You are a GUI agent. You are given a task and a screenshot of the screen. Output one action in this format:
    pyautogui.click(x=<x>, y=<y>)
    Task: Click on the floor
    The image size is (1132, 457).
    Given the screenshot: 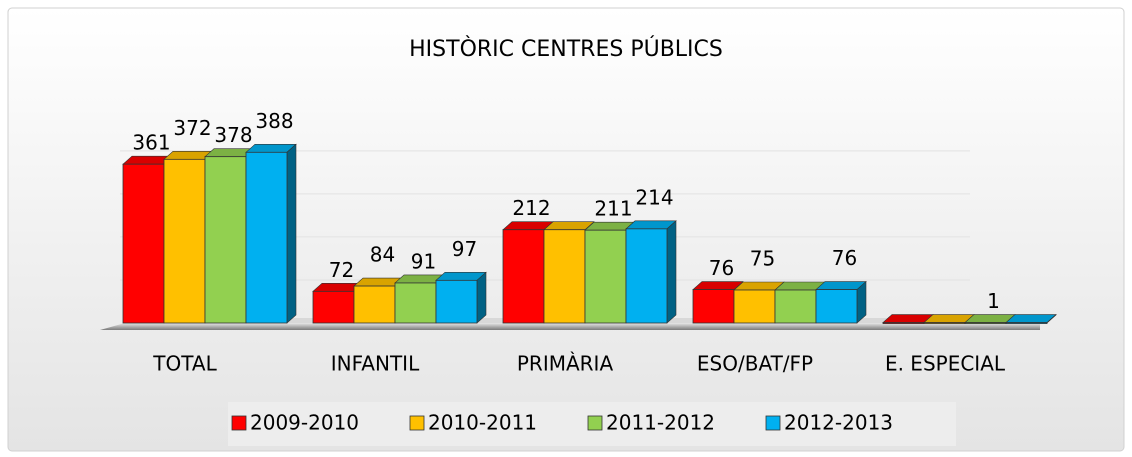 What is the action you would take?
    pyautogui.click(x=570, y=326)
    